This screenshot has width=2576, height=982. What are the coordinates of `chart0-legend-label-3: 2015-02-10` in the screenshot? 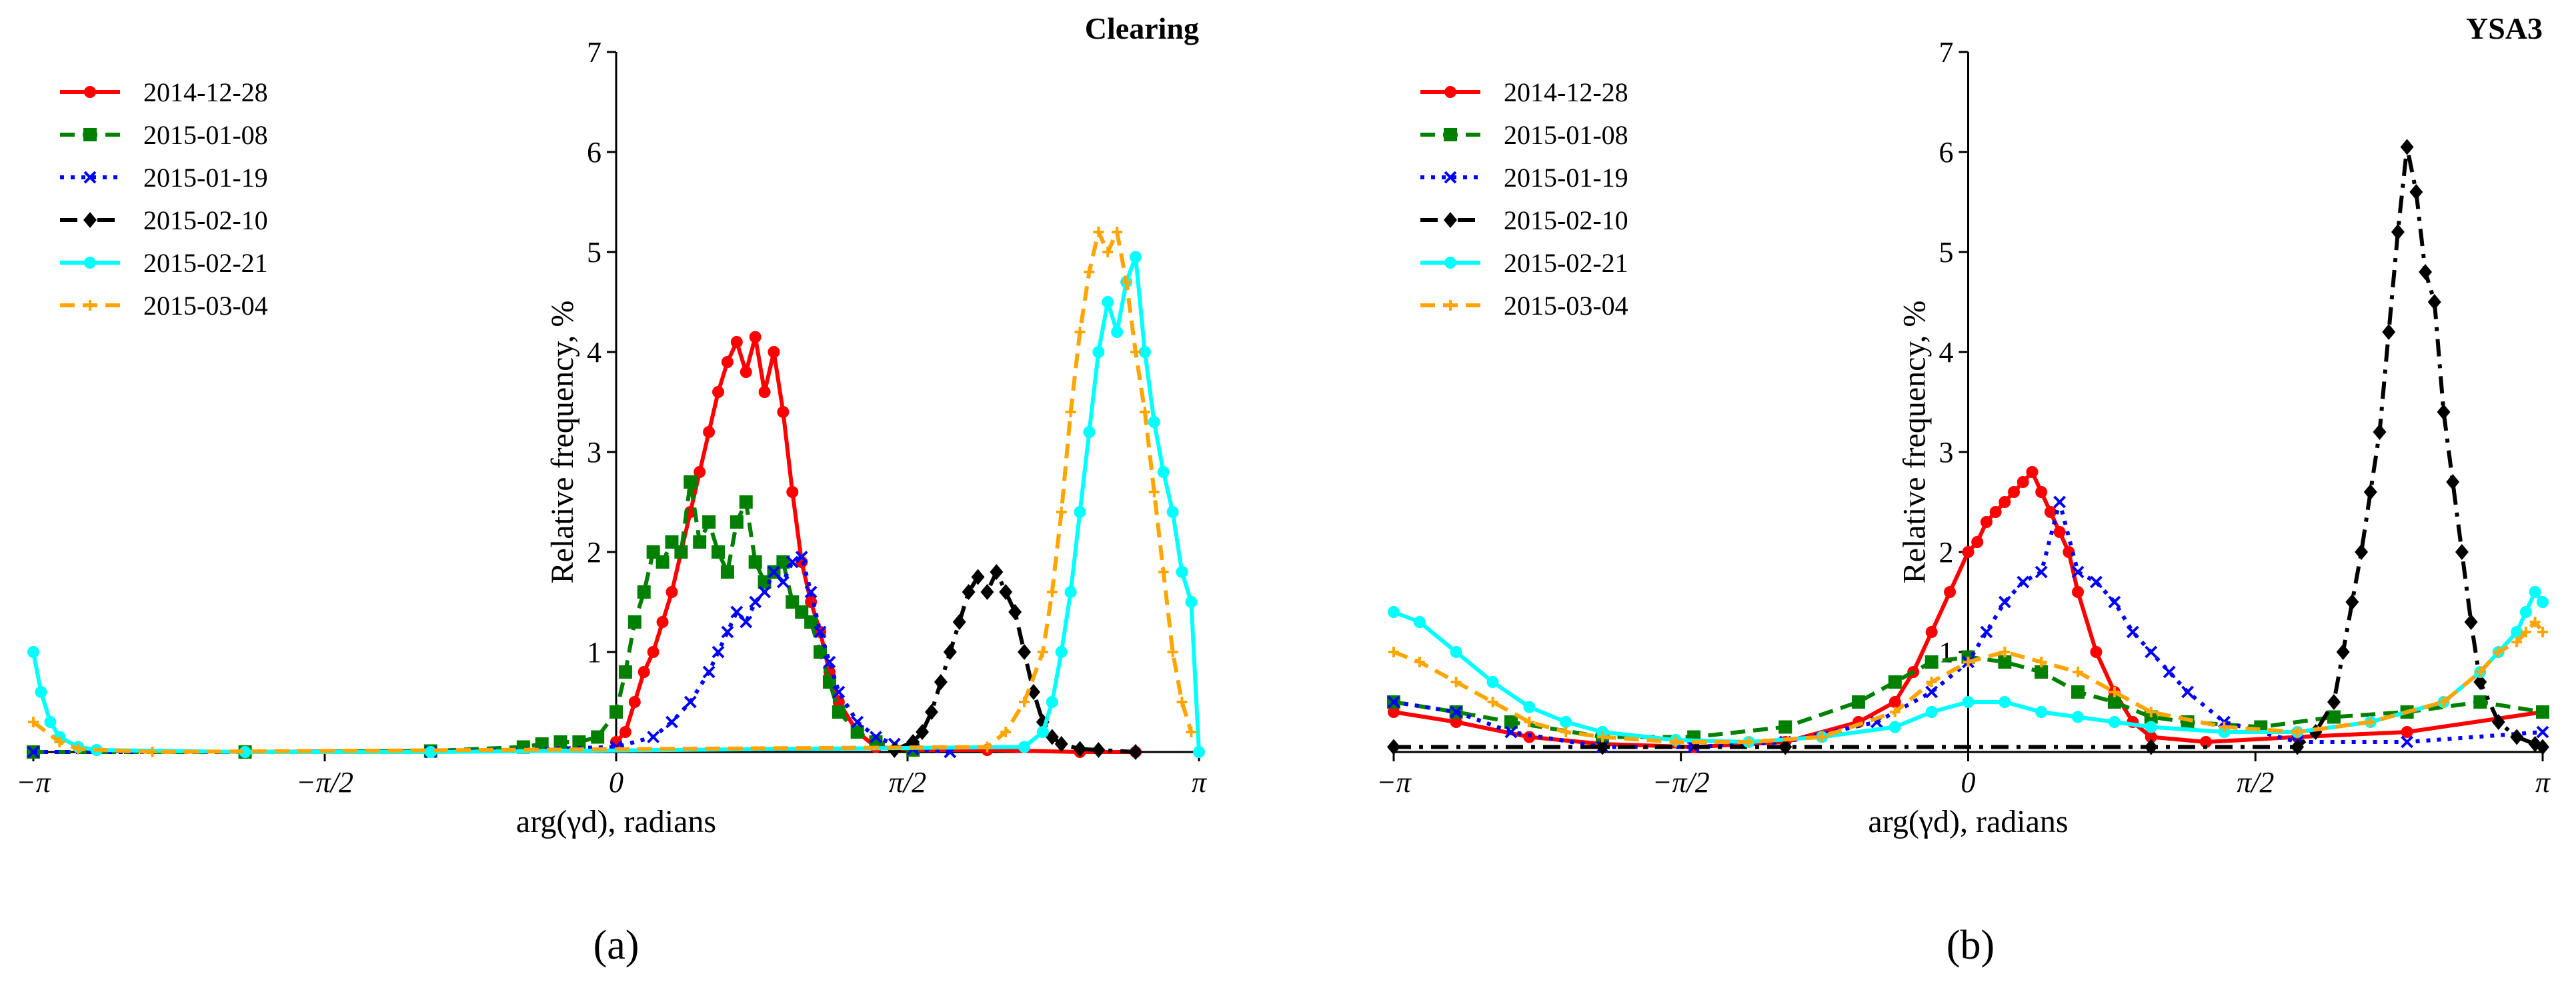 It's located at (205, 220).